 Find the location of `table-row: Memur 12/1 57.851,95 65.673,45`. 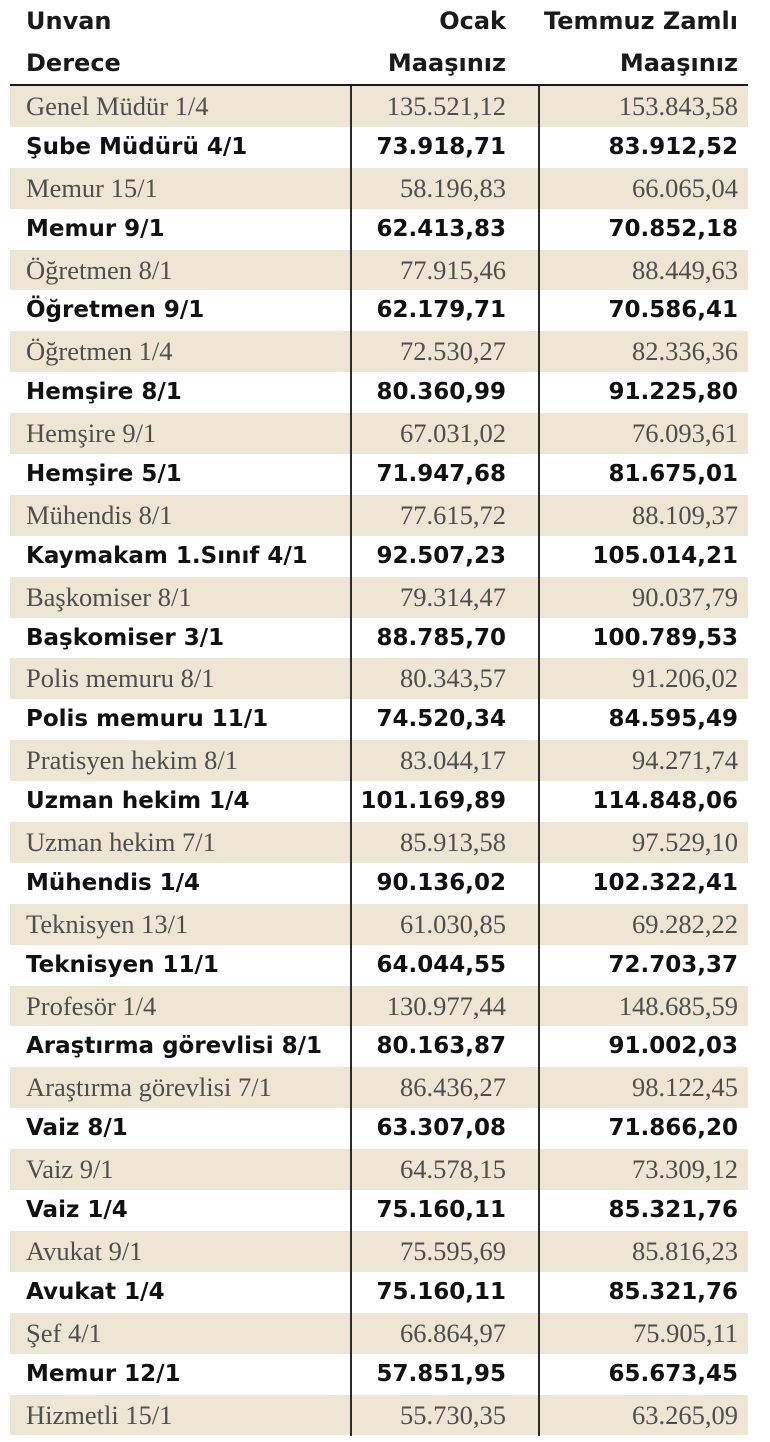

table-row: Memur 12/1 57.851,95 65.673,45 is located at coordinates (379, 1374).